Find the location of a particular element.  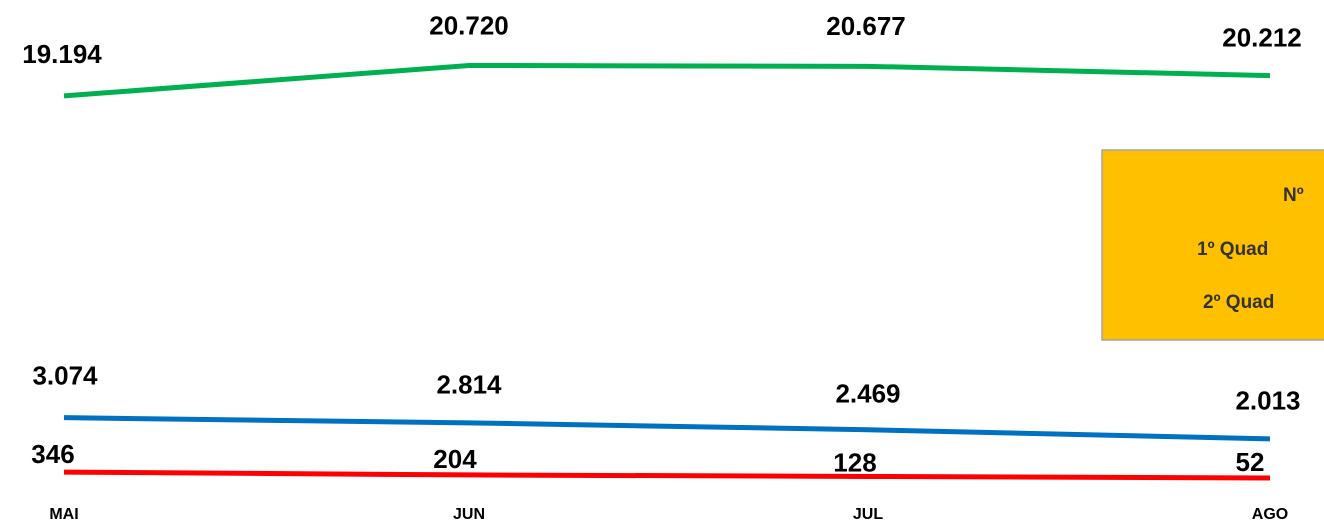

x-tick-label: JUN is located at coordinates (469, 514).